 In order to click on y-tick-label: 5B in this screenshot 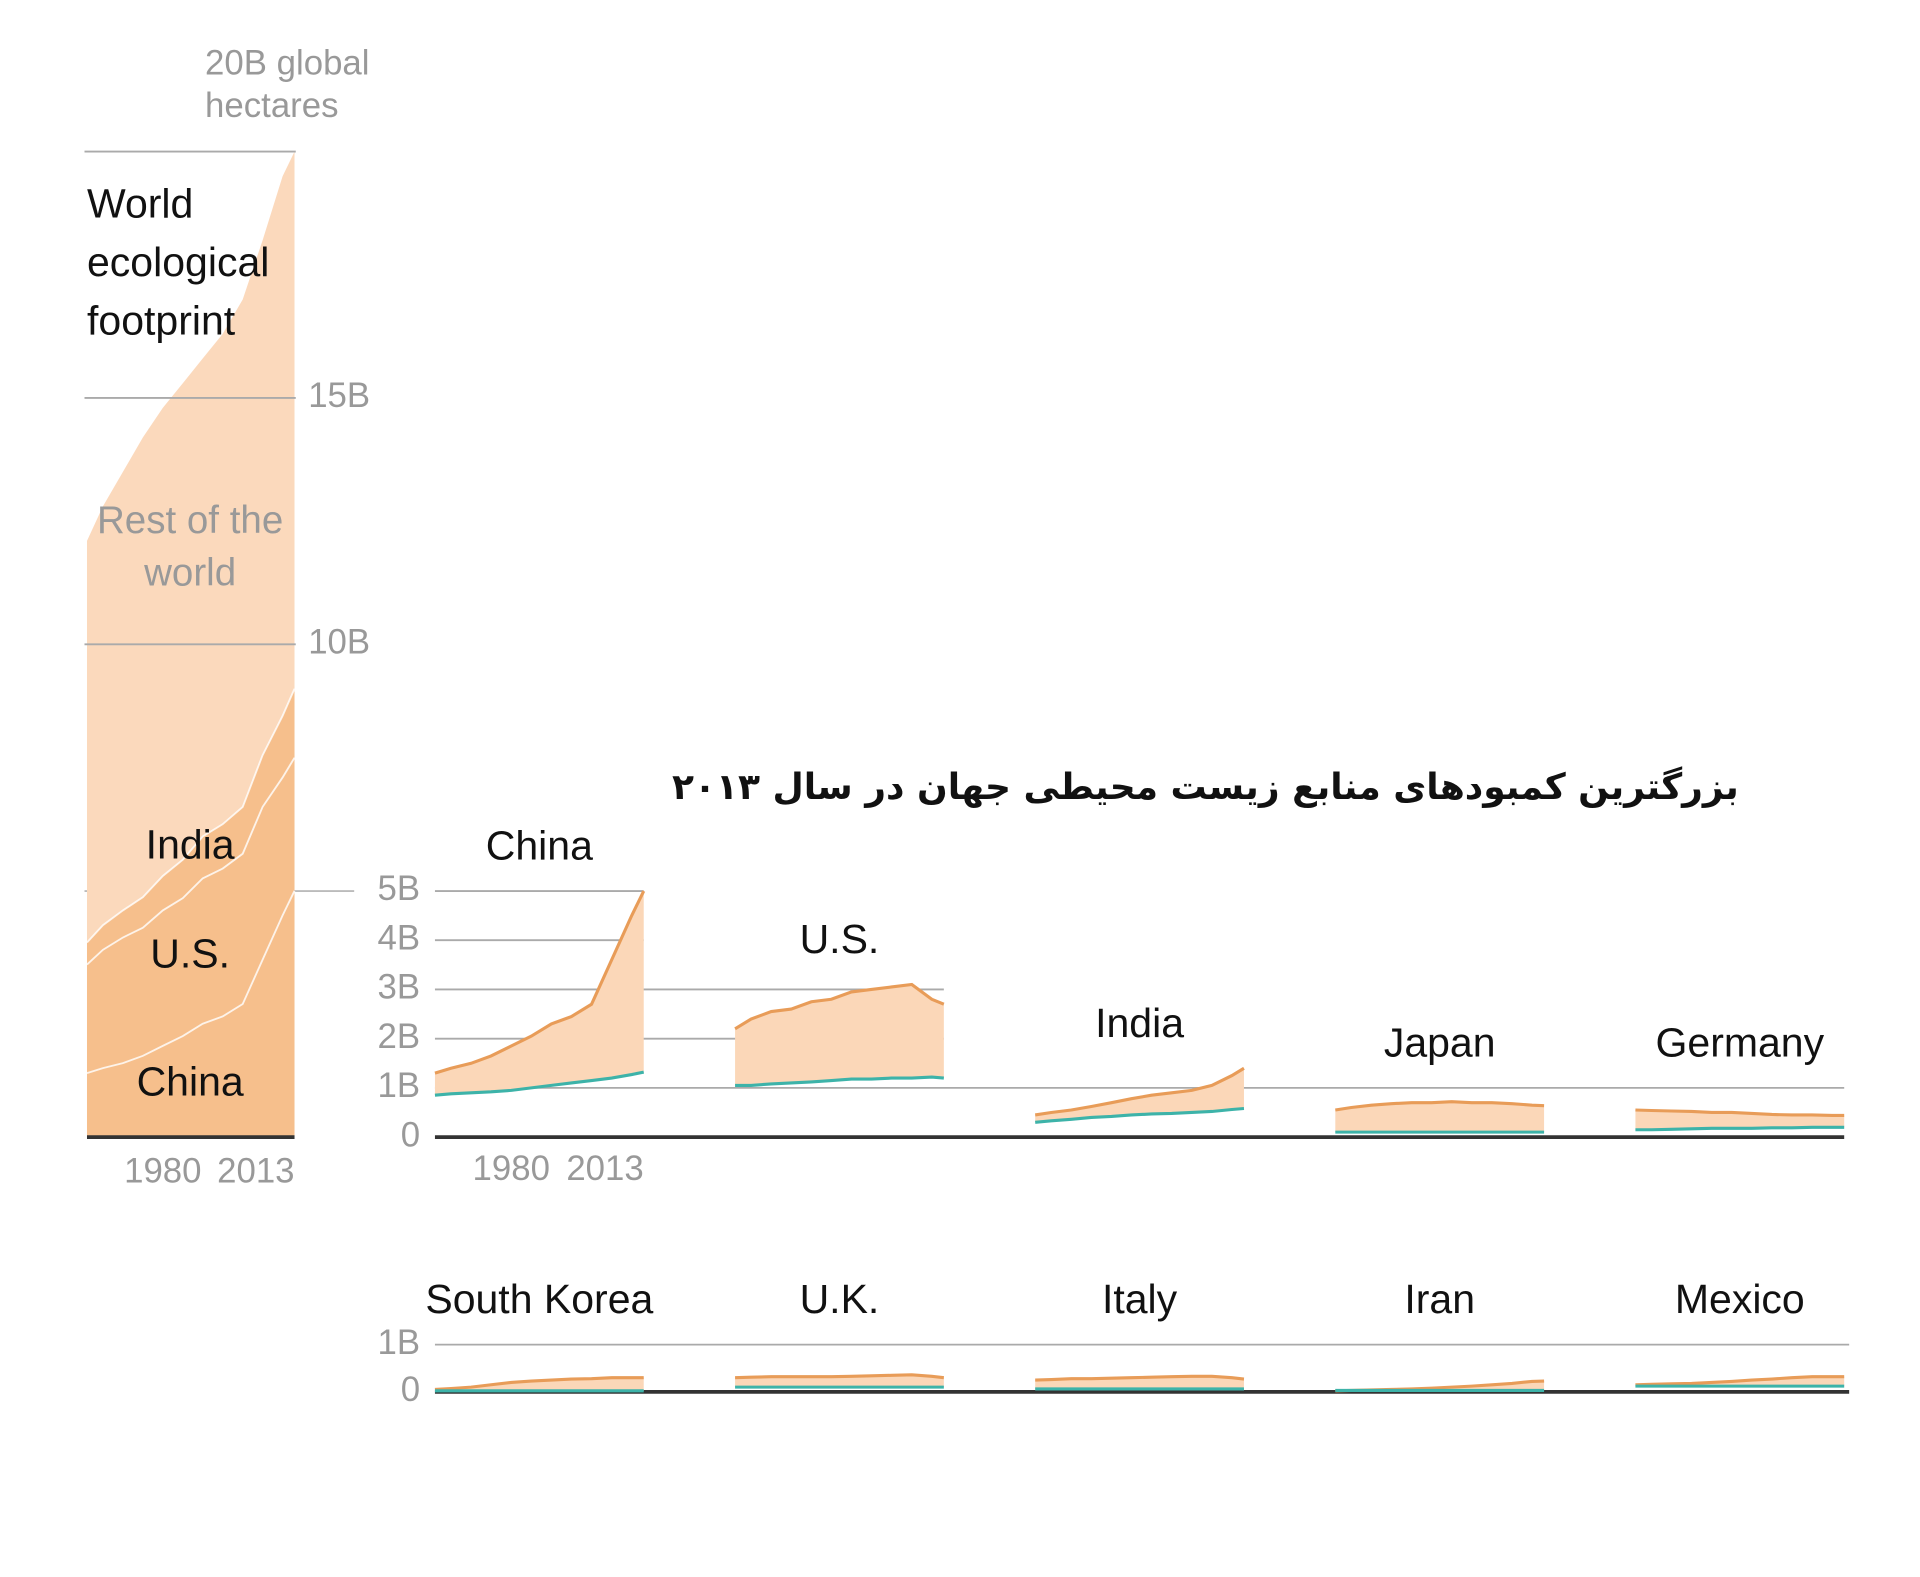, I will do `click(398, 889)`.